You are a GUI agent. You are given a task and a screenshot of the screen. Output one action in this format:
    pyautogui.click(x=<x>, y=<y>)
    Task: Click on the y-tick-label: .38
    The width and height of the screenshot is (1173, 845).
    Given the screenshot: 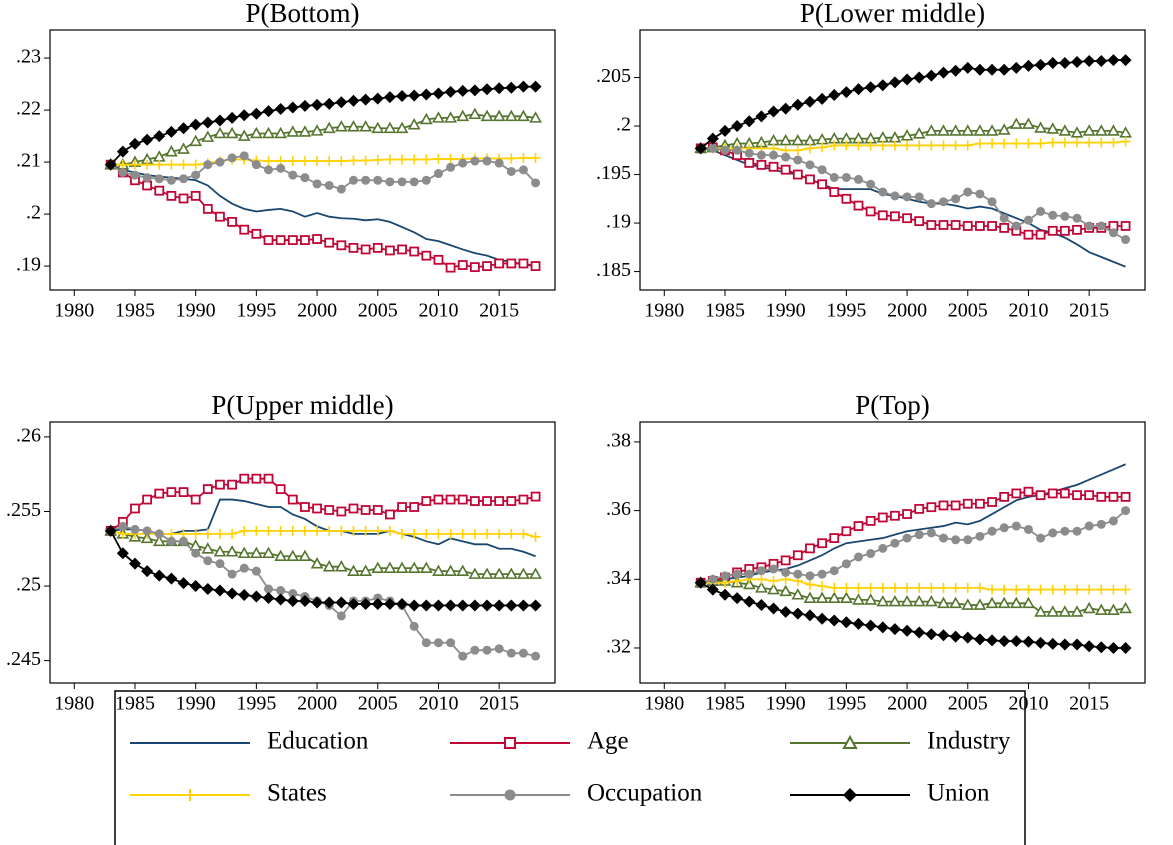 What is the action you would take?
    pyautogui.click(x=618, y=441)
    